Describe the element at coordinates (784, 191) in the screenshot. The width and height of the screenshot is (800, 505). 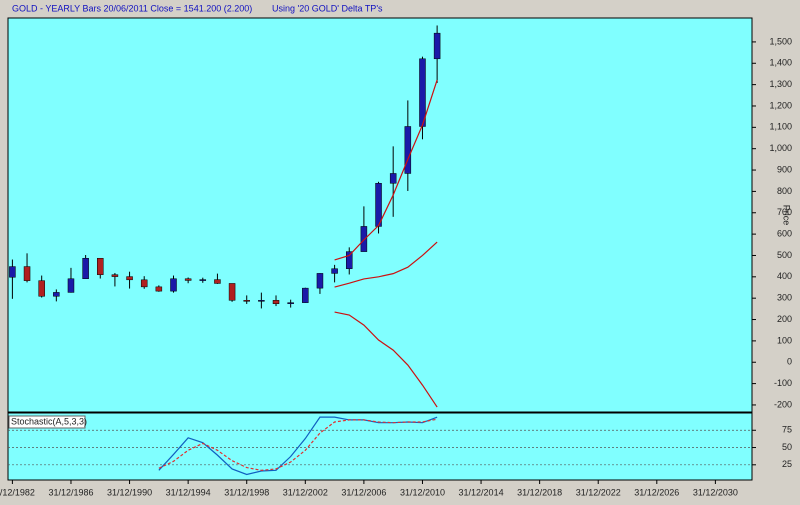
I see `y-tick-label: 800` at that location.